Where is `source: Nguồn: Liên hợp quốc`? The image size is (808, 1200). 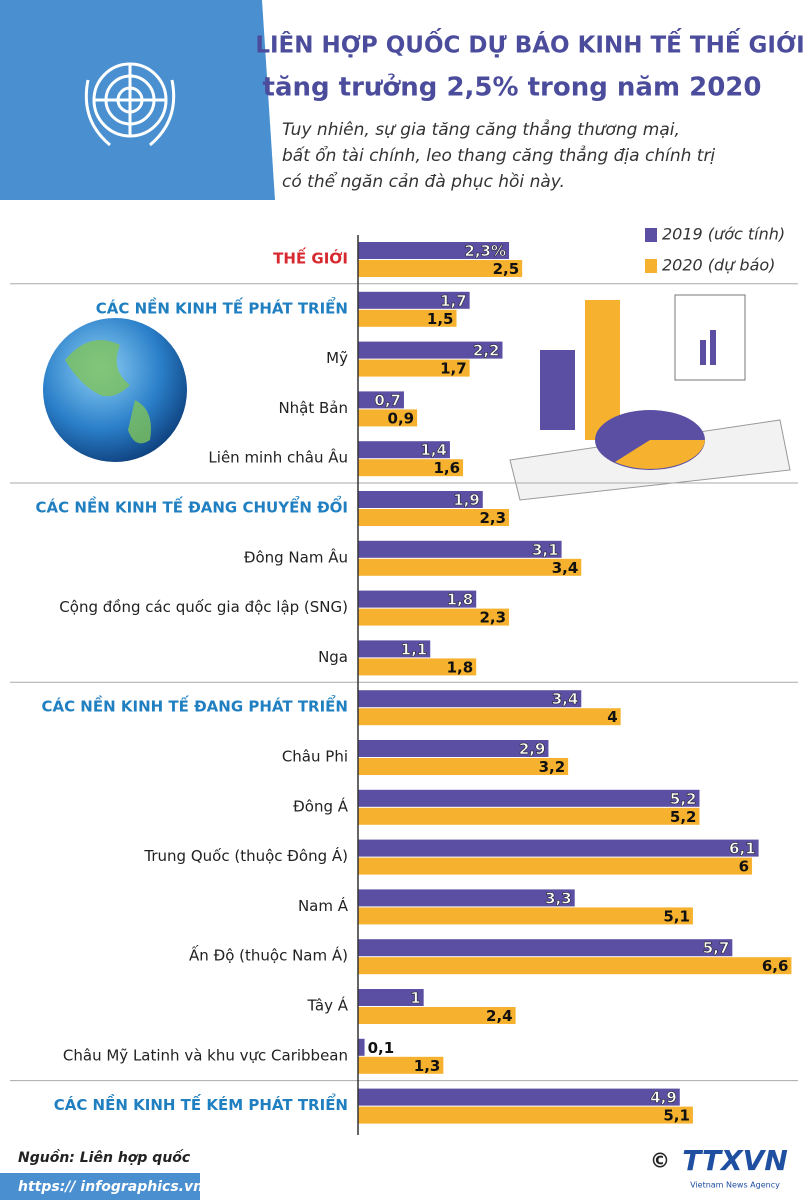 source: Nguồn: Liên hợp quốc is located at coordinates (104, 1157).